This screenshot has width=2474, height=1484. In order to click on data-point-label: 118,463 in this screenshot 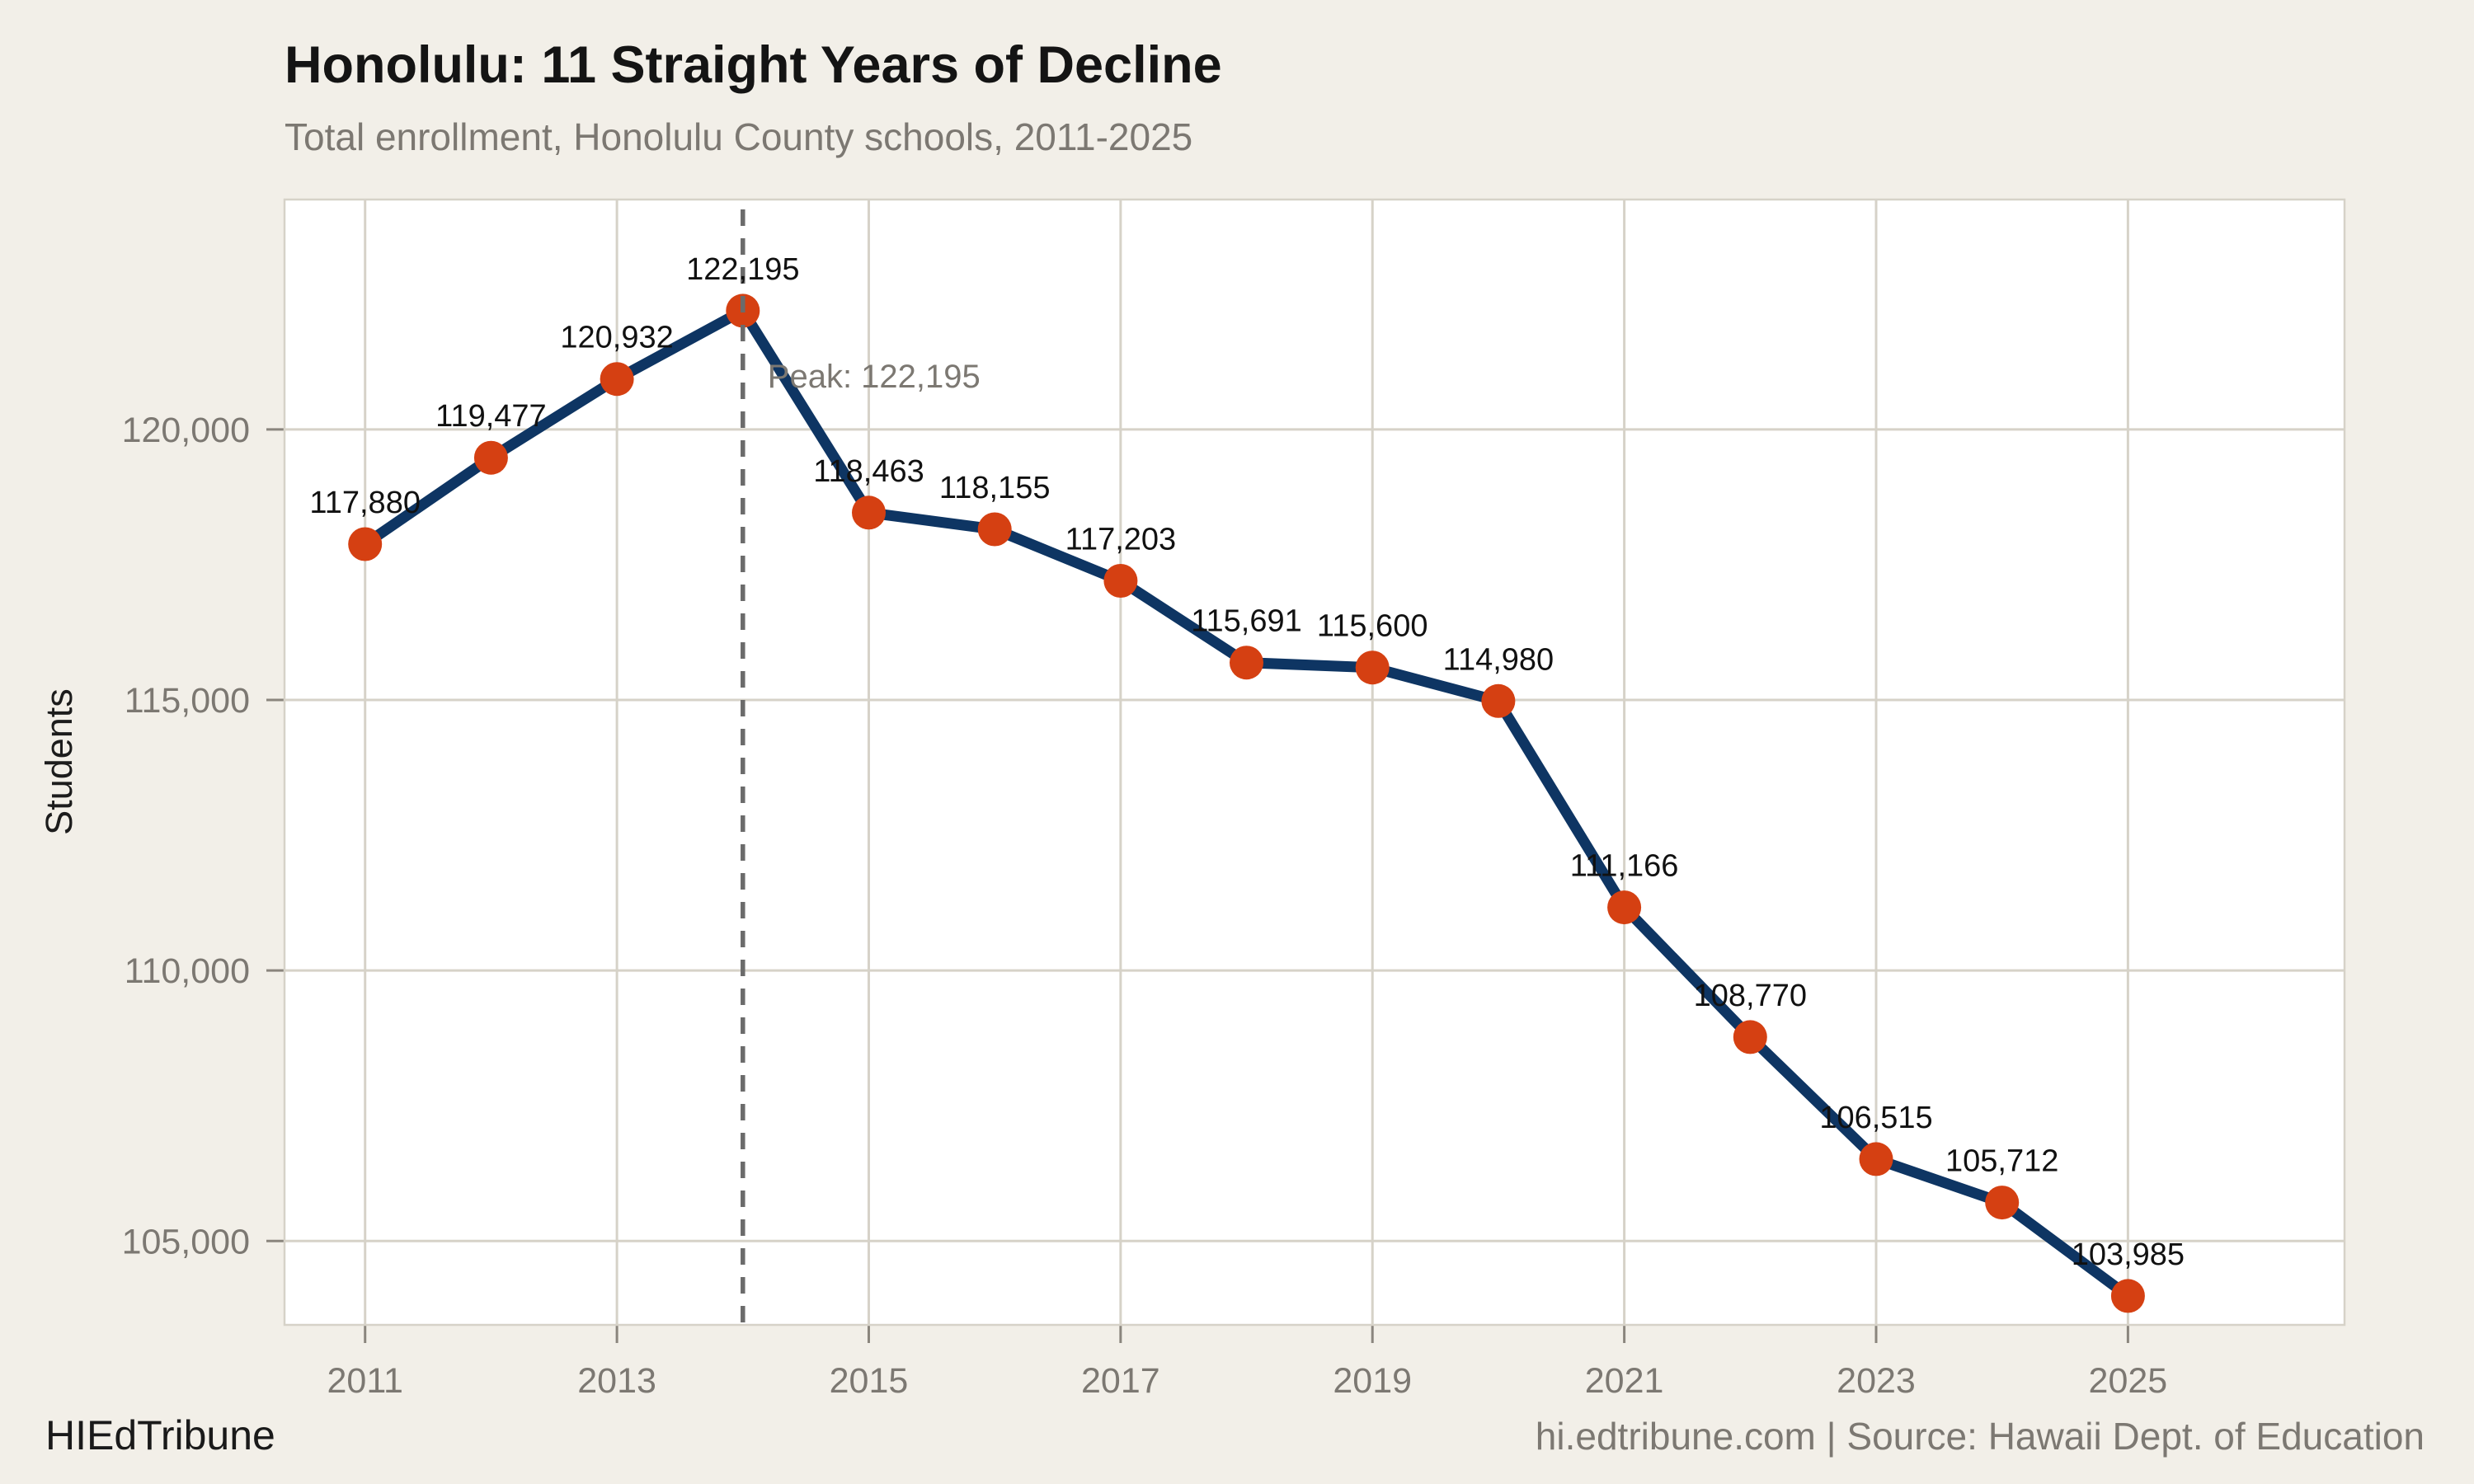, I will do `click(868, 472)`.